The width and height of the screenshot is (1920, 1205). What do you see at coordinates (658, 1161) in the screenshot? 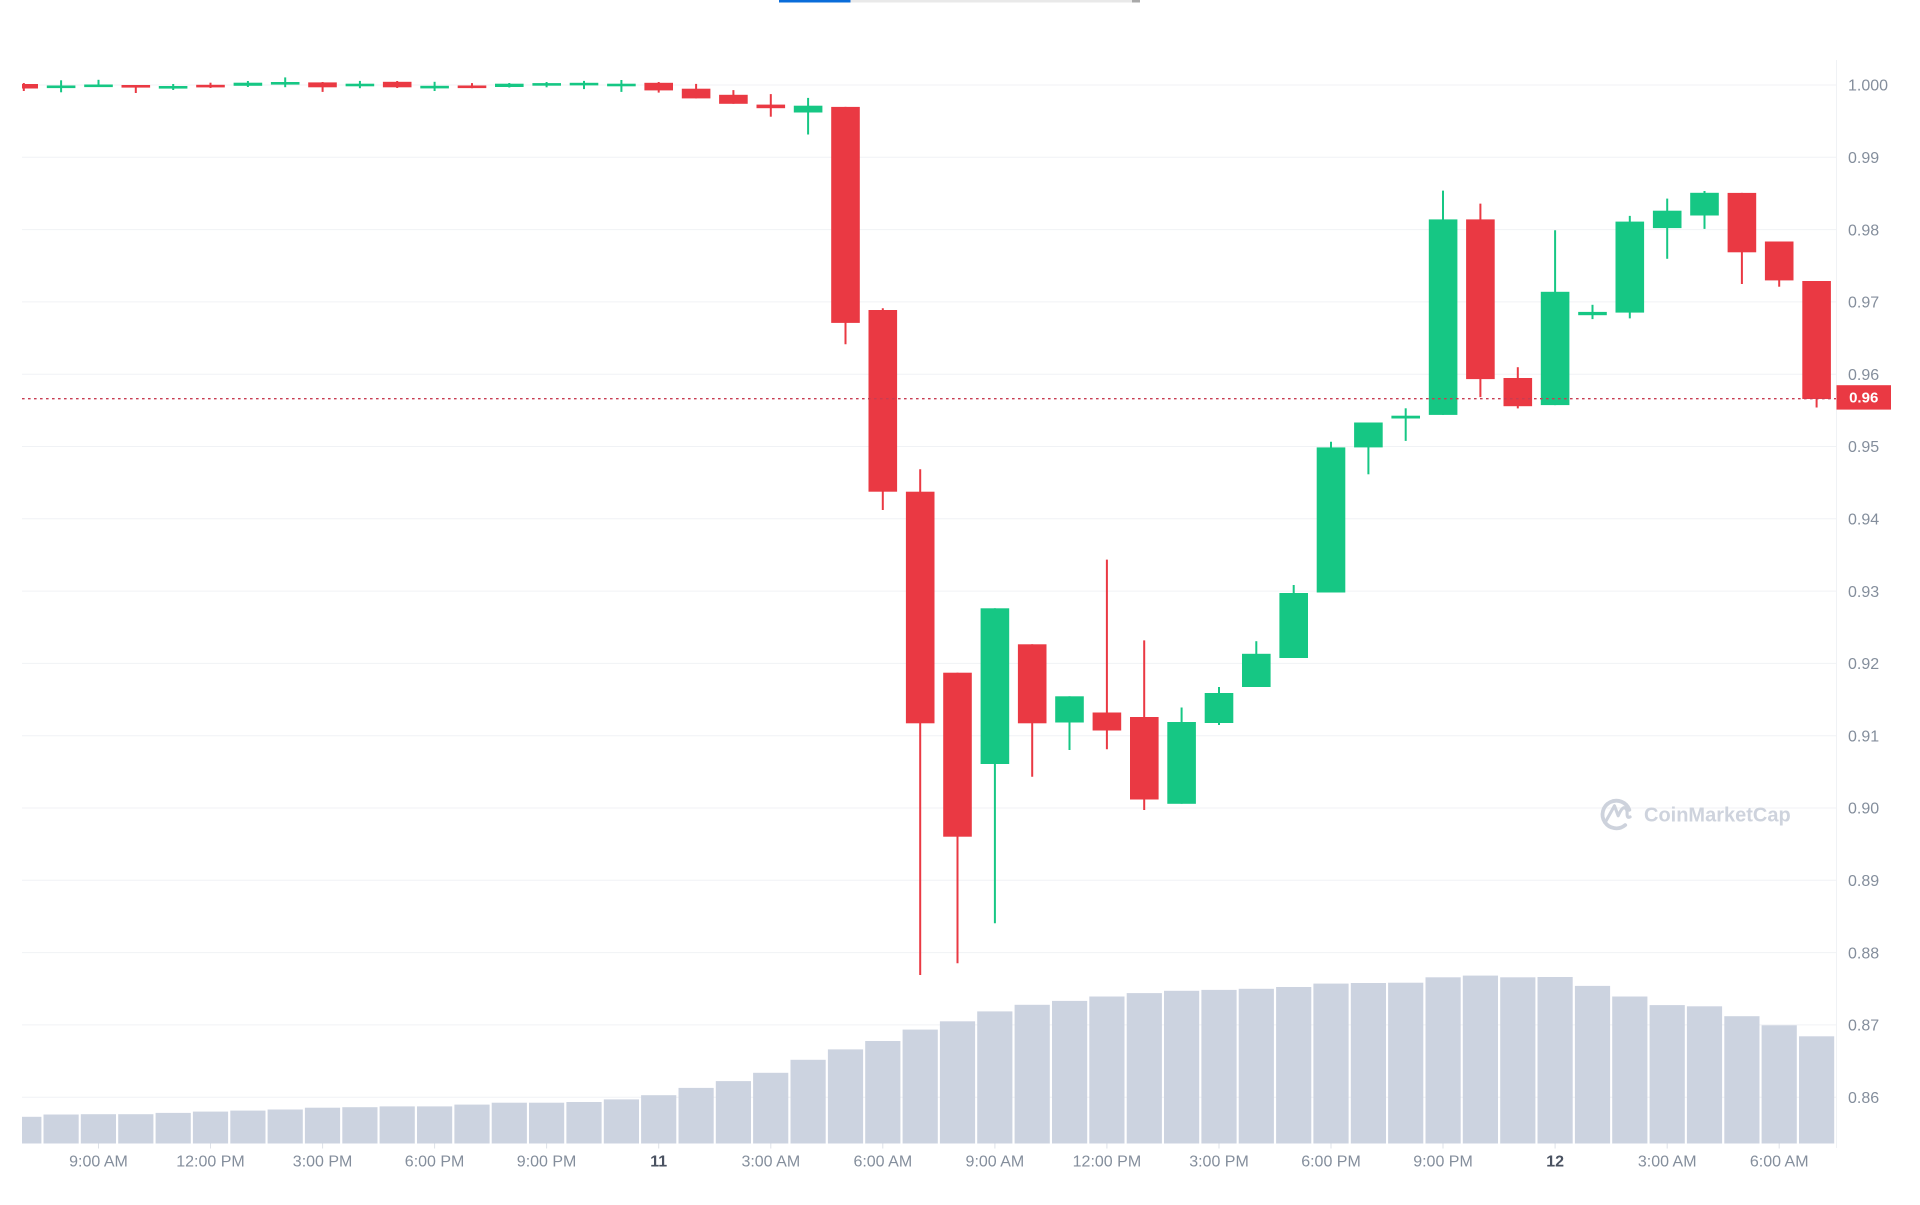
I see `svg-text: 11` at bounding box center [658, 1161].